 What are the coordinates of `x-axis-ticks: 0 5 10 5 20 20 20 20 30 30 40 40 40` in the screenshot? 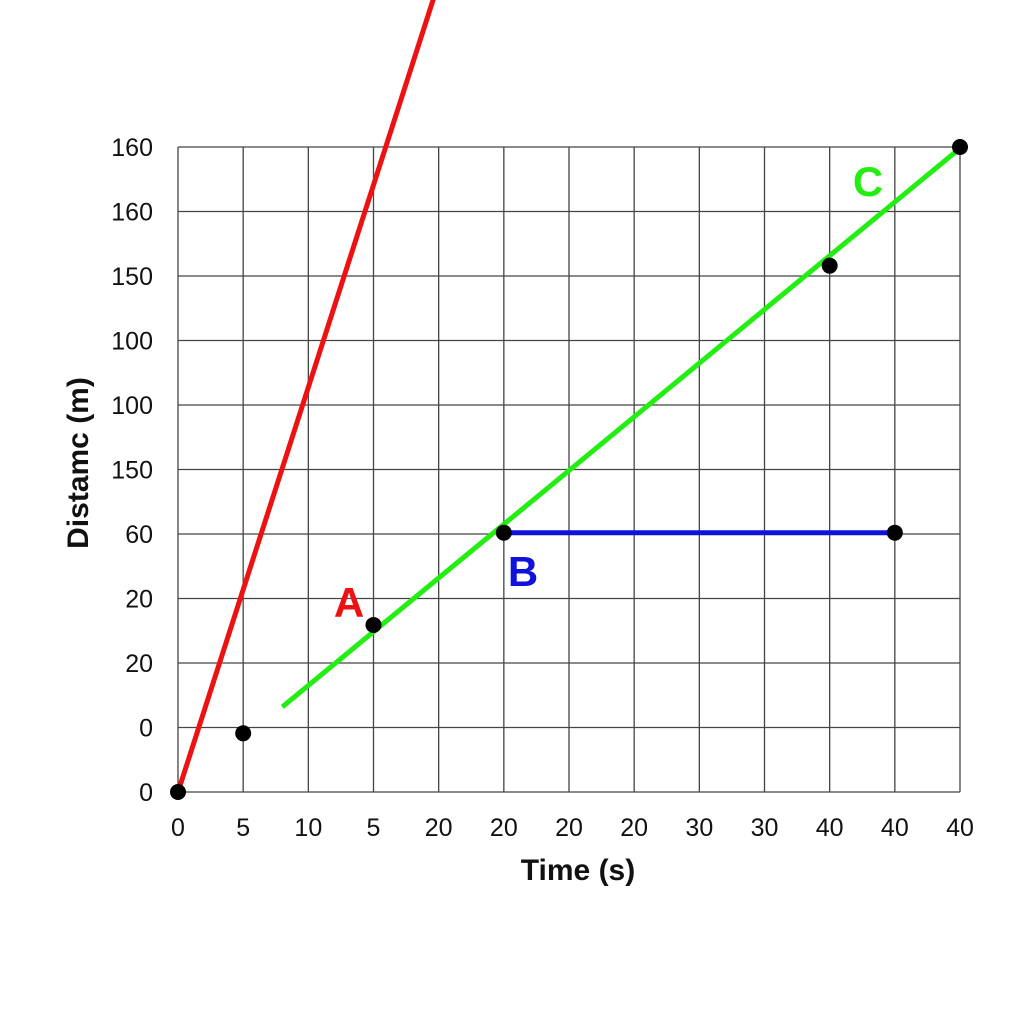 It's located at (572, 828).